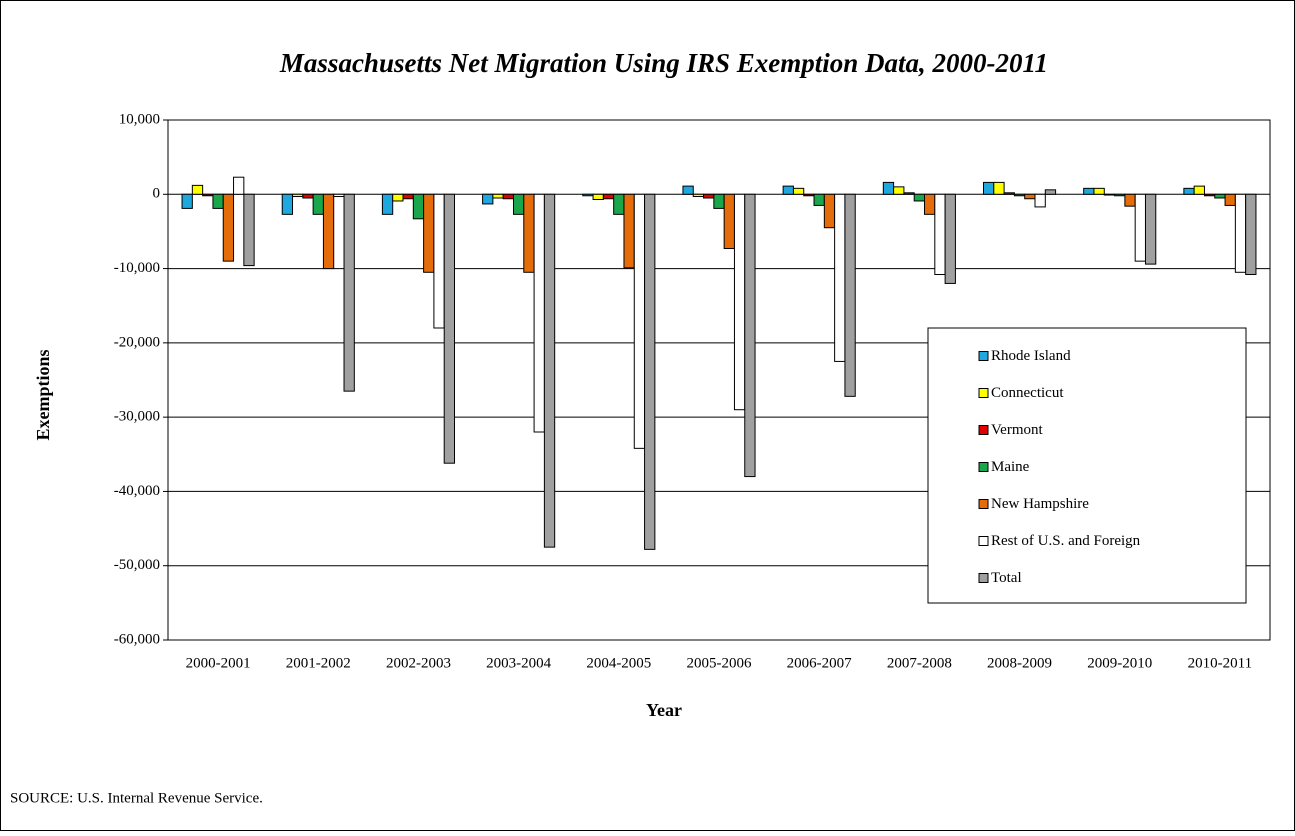  I want to click on x-axis-label: Year, so click(664, 710).